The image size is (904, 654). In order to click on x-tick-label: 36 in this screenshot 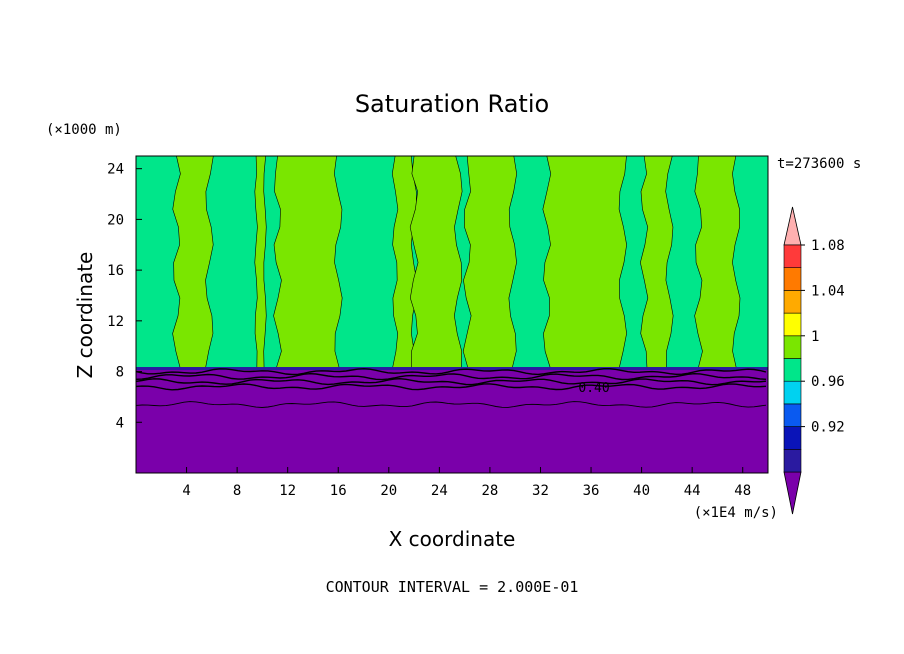, I will do `click(591, 491)`.